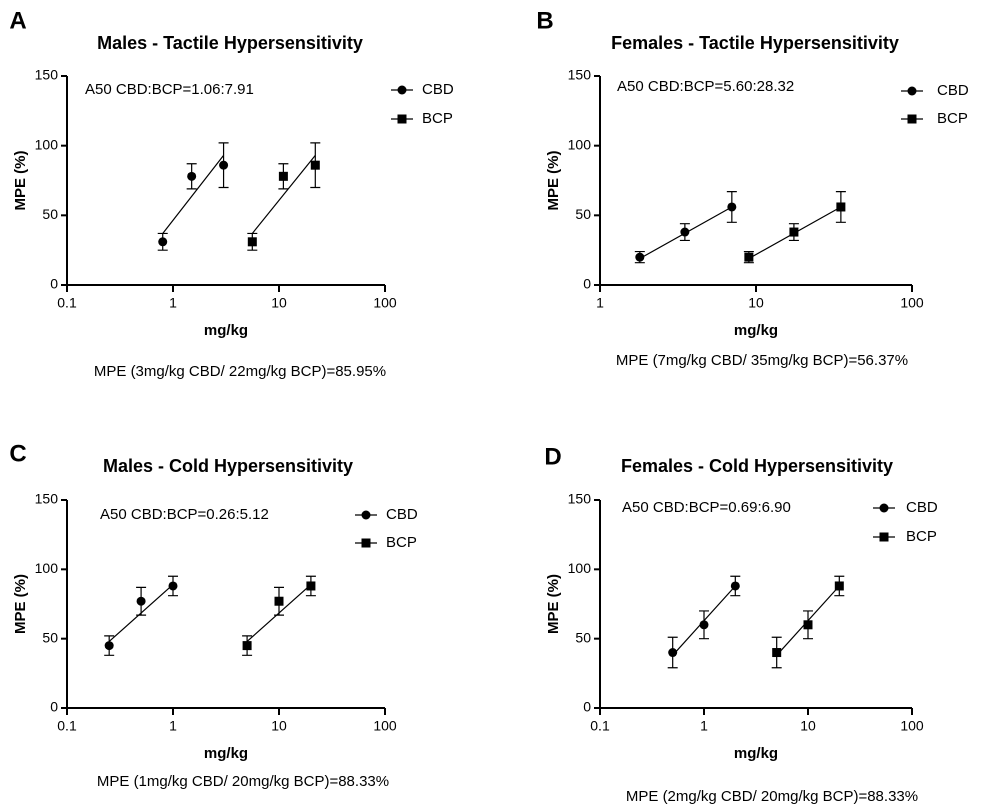 The image size is (984, 807). I want to click on note: MPE (2mg/kg CBD/ 20mg/kg BCP)=88.33%, so click(772, 796).